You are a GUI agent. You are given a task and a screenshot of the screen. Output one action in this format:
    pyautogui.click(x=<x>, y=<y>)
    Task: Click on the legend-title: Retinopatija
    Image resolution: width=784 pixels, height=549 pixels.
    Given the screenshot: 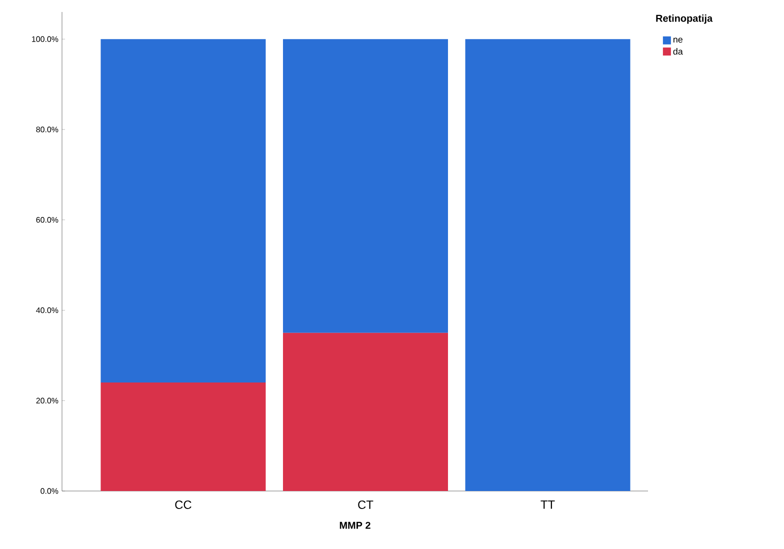 What is the action you would take?
    pyautogui.click(x=684, y=19)
    